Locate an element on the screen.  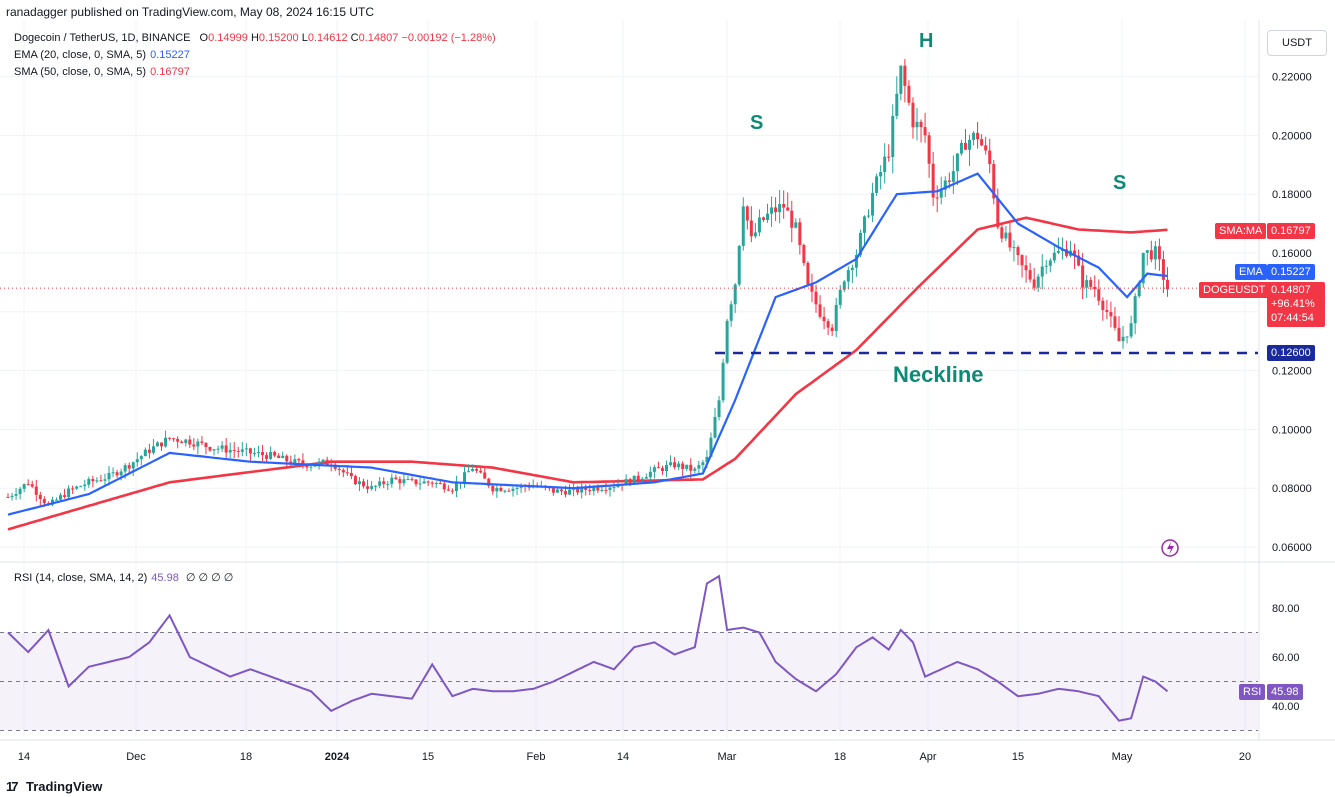
rsi-legend-extra: ∅ ∅ ∅ ∅ is located at coordinates (209, 578).